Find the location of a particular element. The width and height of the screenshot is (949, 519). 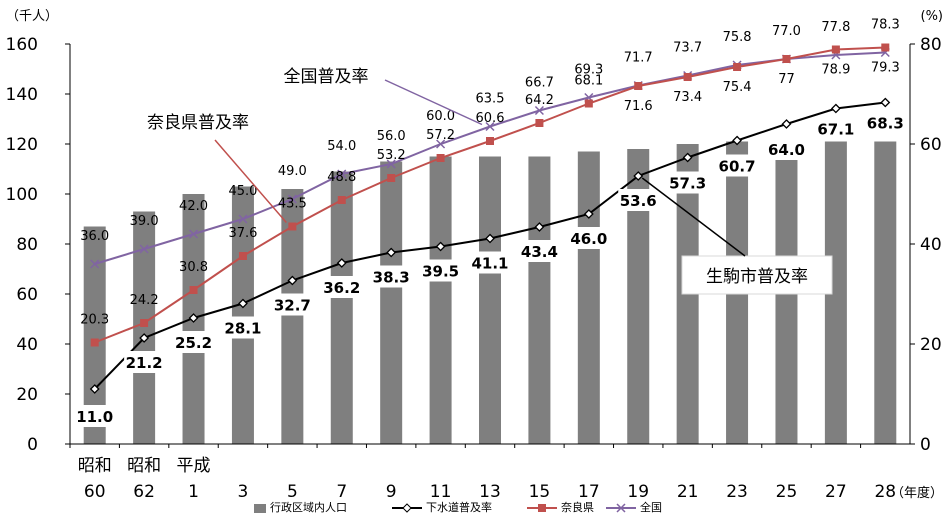

left-tick-label: 40 is located at coordinates (27, 345).